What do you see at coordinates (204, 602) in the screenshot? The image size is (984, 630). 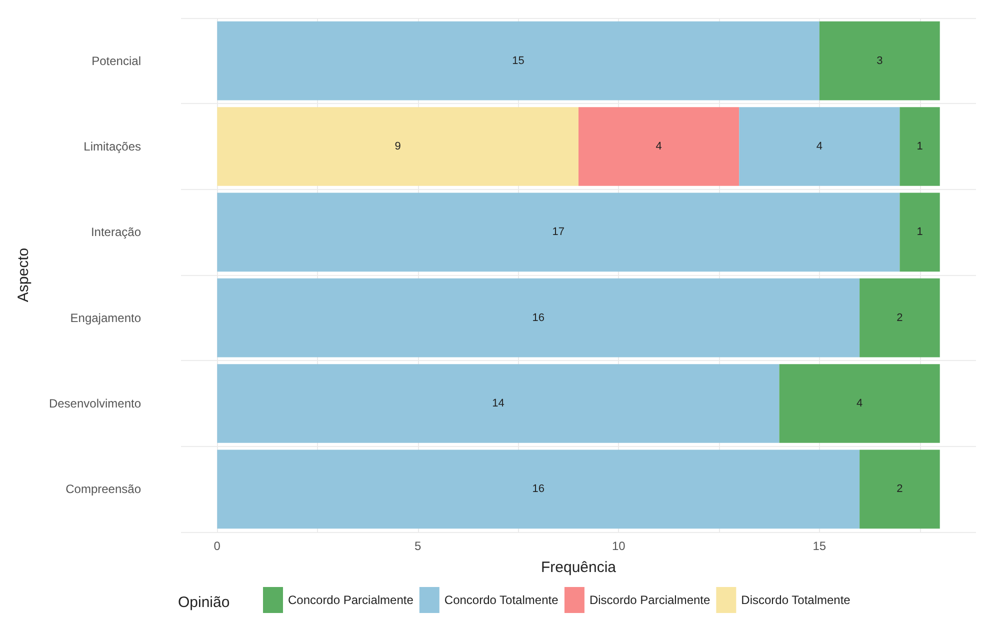 I see `legend-title: Opinião` at bounding box center [204, 602].